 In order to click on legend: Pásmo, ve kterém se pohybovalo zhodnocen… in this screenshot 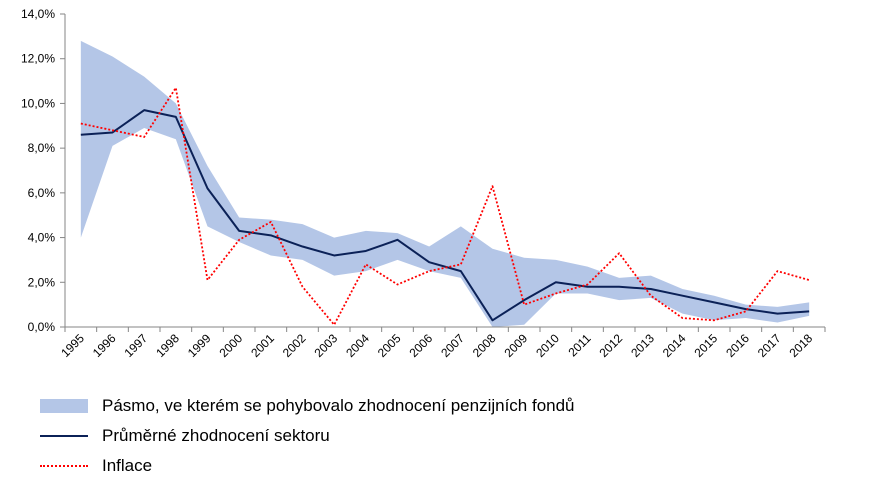, I will do `click(307, 436)`.